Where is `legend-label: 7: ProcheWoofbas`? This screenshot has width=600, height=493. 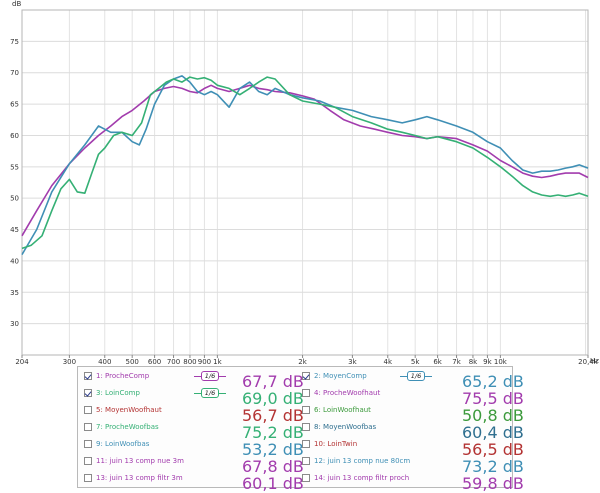 legend-label: 7: ProcheWoofbas is located at coordinates (127, 427).